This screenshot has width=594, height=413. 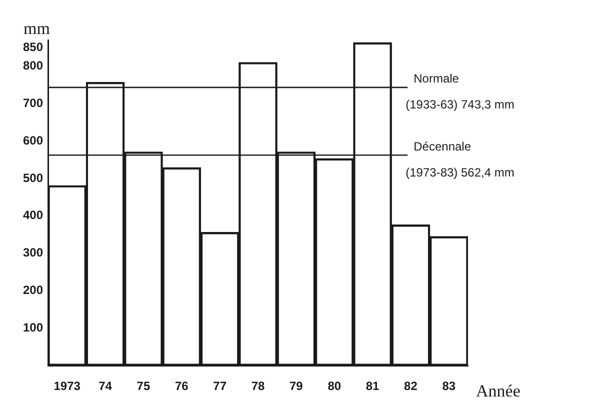 What do you see at coordinates (220, 386) in the screenshot?
I see `x-tick-label: 77` at bounding box center [220, 386].